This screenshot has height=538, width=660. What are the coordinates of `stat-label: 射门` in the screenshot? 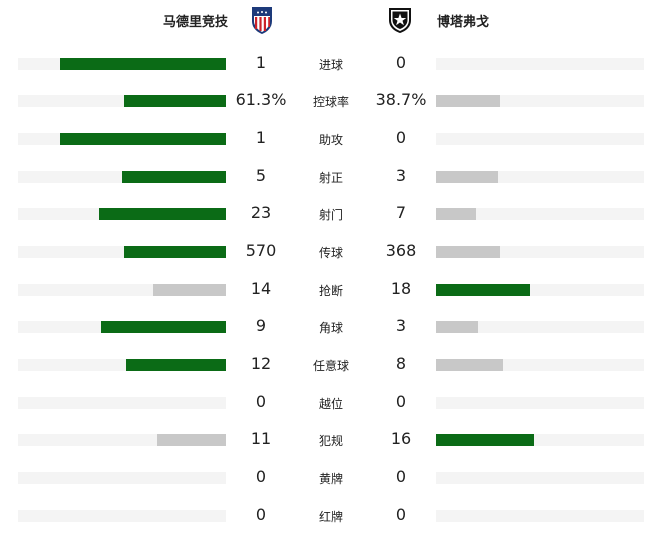 It's located at (330, 215).